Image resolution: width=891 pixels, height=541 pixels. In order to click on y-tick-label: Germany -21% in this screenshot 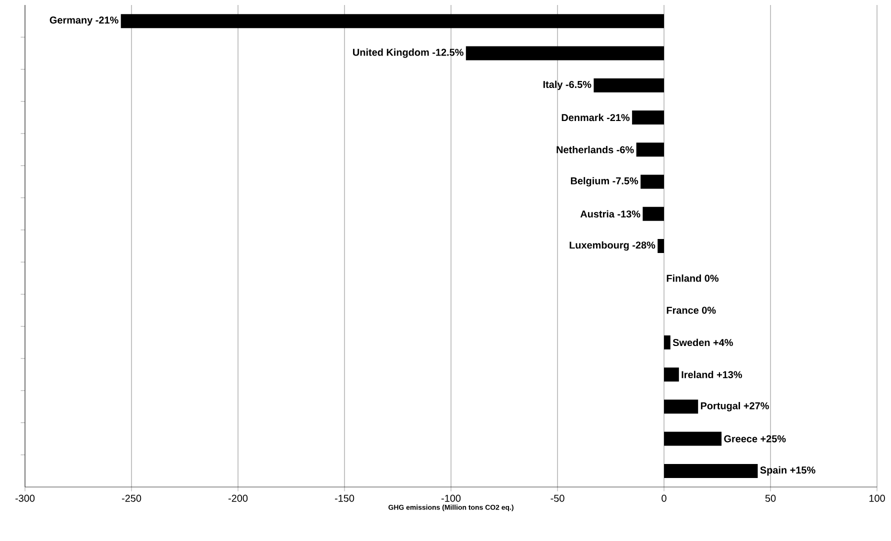, I will do `click(84, 21)`.